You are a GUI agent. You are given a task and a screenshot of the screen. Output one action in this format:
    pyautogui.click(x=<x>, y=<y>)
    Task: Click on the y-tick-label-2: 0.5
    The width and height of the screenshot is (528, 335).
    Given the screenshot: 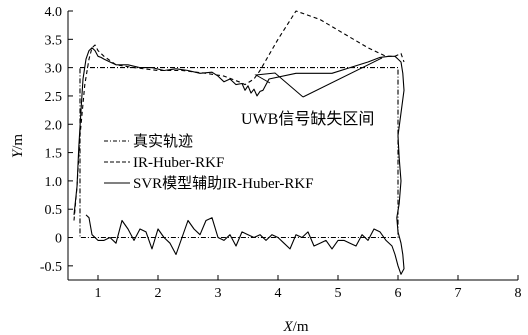 What is the action you would take?
    pyautogui.click(x=54, y=210)
    